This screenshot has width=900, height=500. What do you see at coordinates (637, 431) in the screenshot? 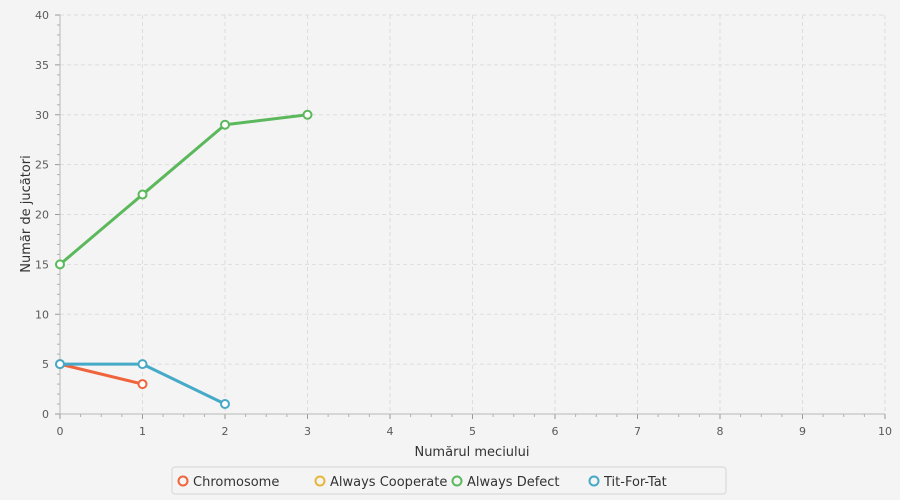
I see `x-tick-label: 7` at bounding box center [637, 431].